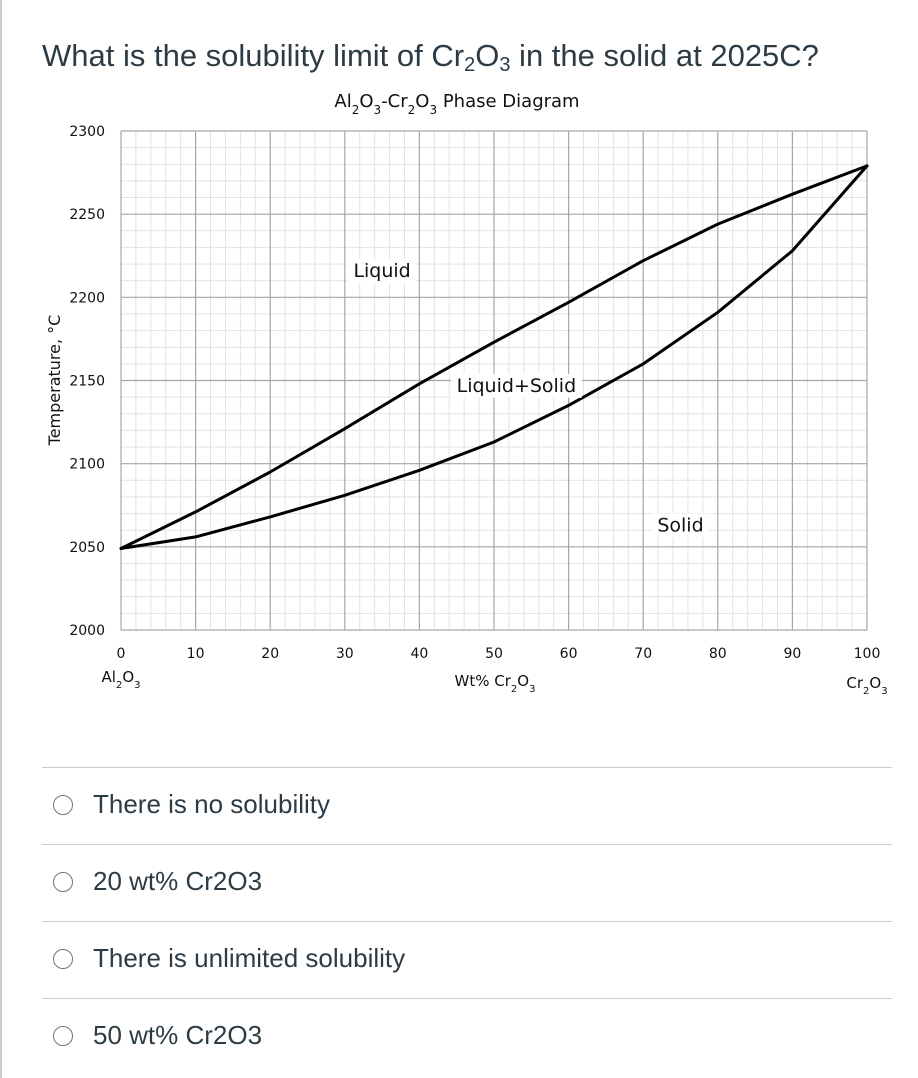  What do you see at coordinates (178, 1035) in the screenshot?
I see `choice-label: 50 wt% Cr2O3` at bounding box center [178, 1035].